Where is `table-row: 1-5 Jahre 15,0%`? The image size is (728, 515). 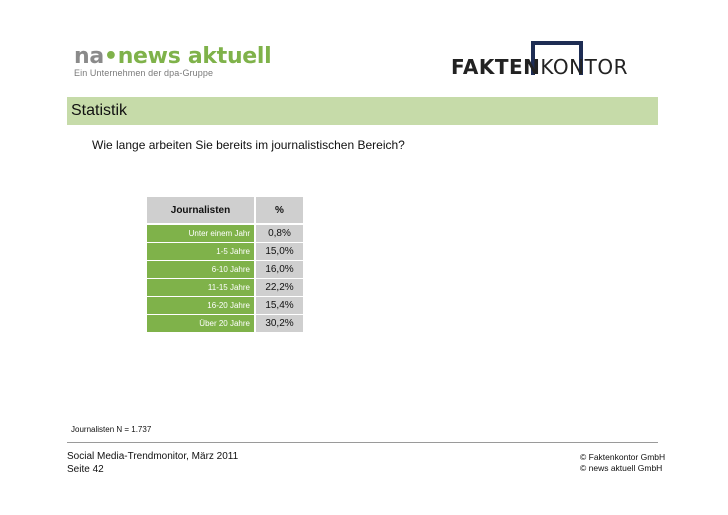
table-row: 1-5 Jahre 15,0% is located at coordinates (225, 251).